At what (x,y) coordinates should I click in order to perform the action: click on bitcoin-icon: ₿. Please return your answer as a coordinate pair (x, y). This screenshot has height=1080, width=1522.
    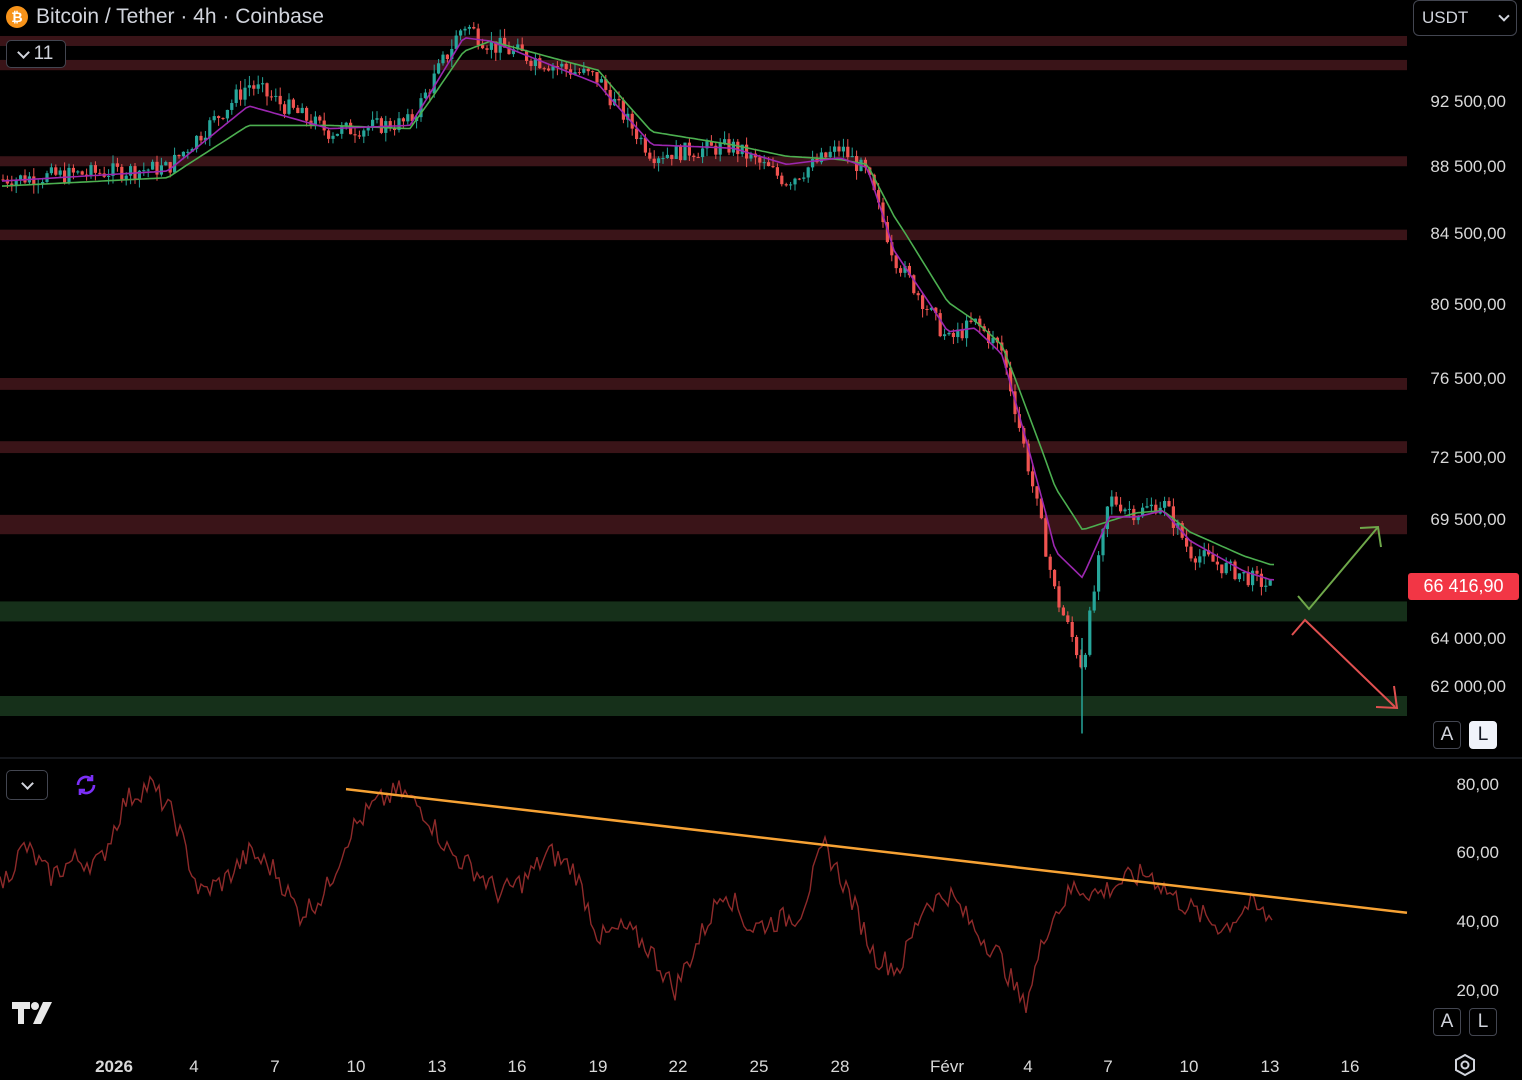
    Looking at the image, I should click on (17, 17).